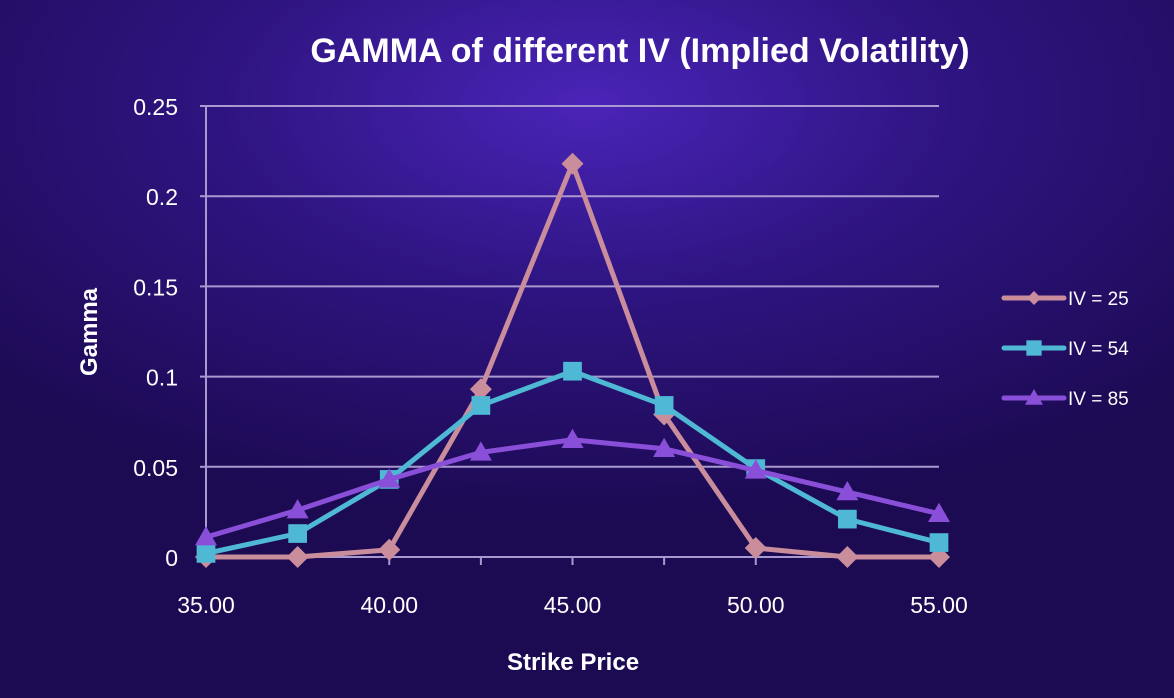  Describe the element at coordinates (162, 197) in the screenshot. I see `y-tick-label: 0.2` at that location.